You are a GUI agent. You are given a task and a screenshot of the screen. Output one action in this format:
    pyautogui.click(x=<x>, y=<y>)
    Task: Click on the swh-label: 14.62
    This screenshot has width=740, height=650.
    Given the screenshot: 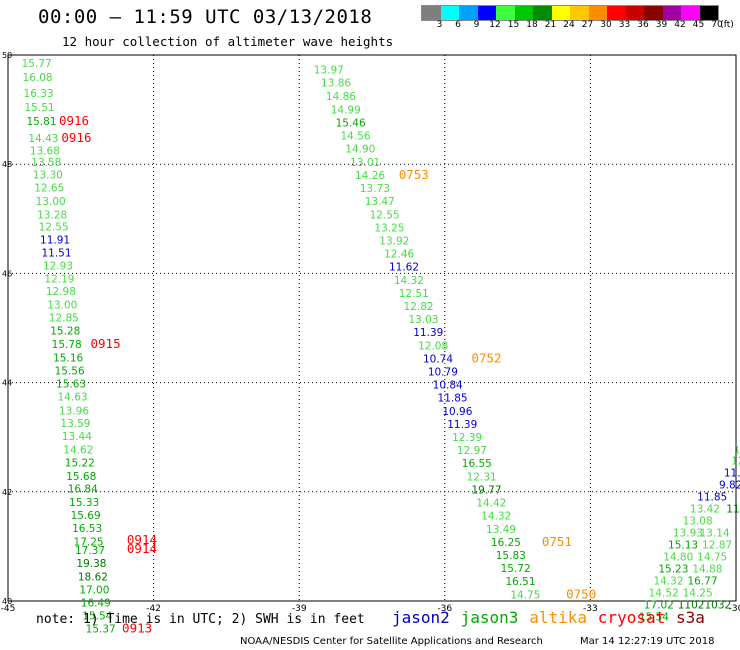 What is the action you would take?
    pyautogui.click(x=78, y=451)
    